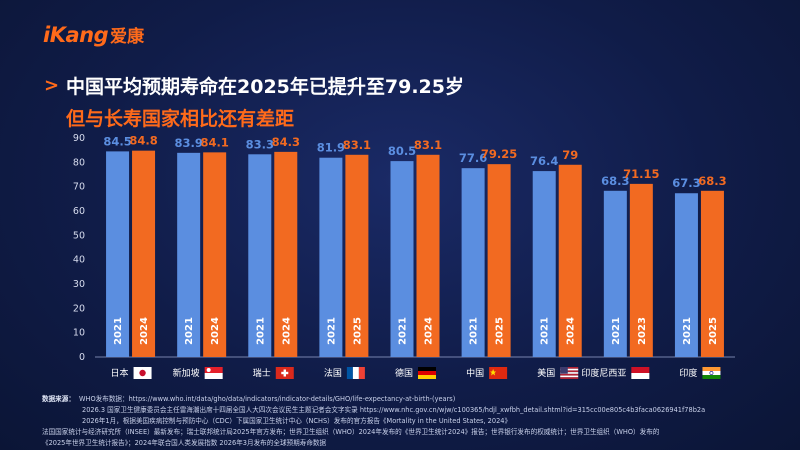 The height and width of the screenshot is (450, 800). Describe the element at coordinates (333, 373) in the screenshot. I see `x-category-label: 法国` at that location.